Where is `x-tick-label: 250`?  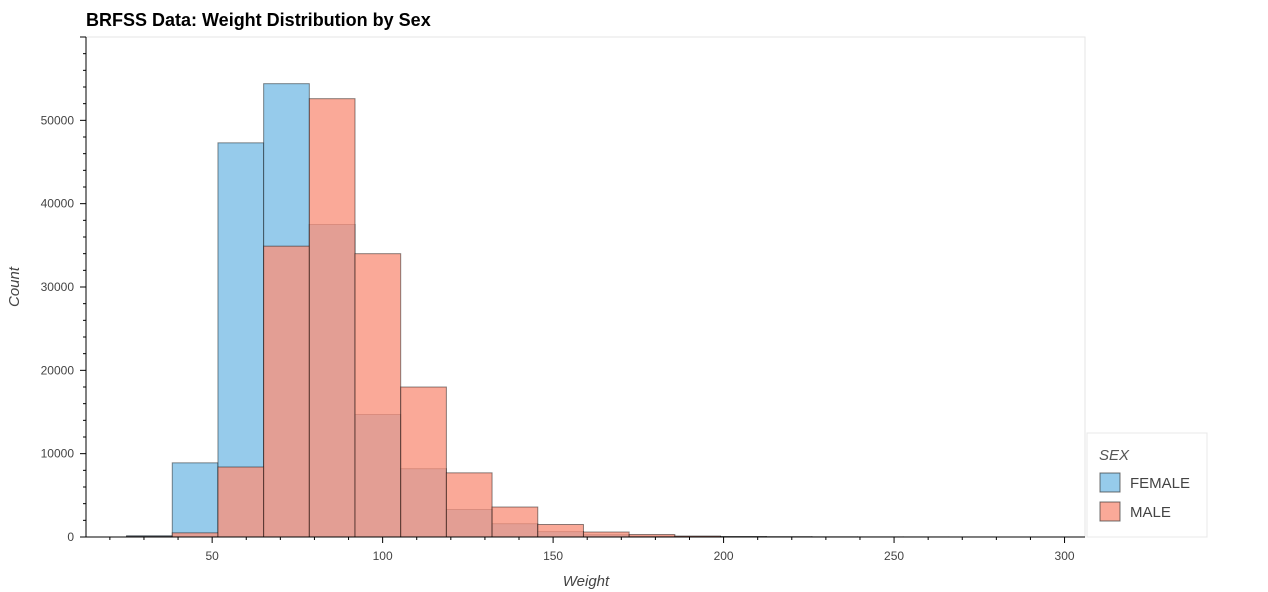 x-tick-label: 250 is located at coordinates (894, 556).